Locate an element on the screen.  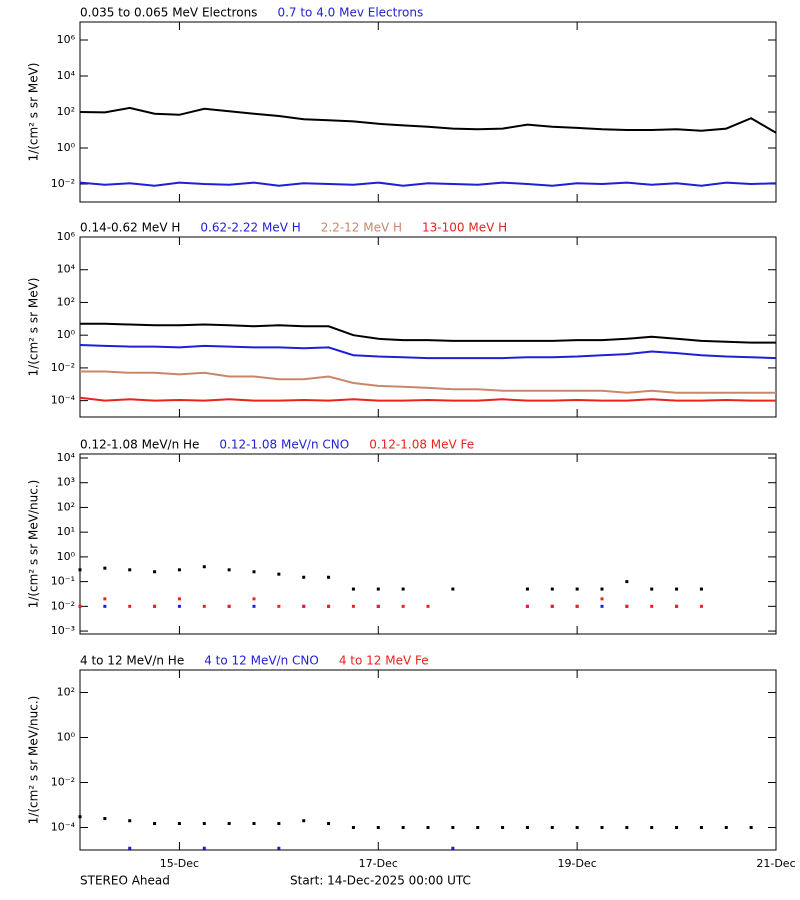
legend-entry: 0.12-1.08 MeV/n CNO is located at coordinates (284, 445).